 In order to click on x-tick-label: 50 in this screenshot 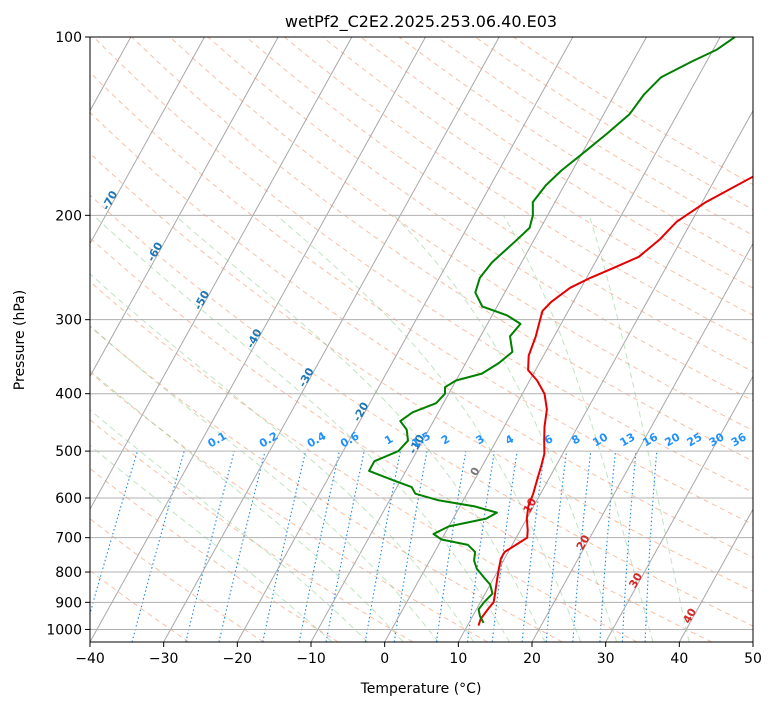, I will do `click(753, 659)`.